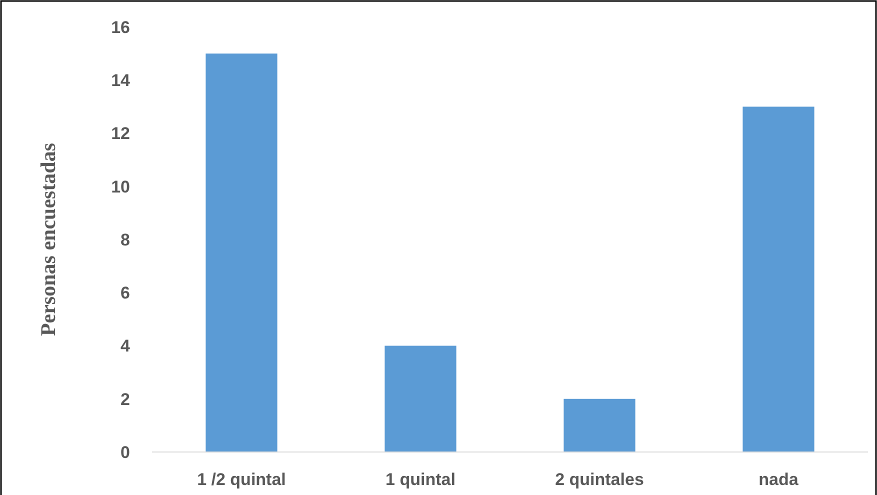  What do you see at coordinates (125, 399) in the screenshot?
I see `y-tick-label: 2` at bounding box center [125, 399].